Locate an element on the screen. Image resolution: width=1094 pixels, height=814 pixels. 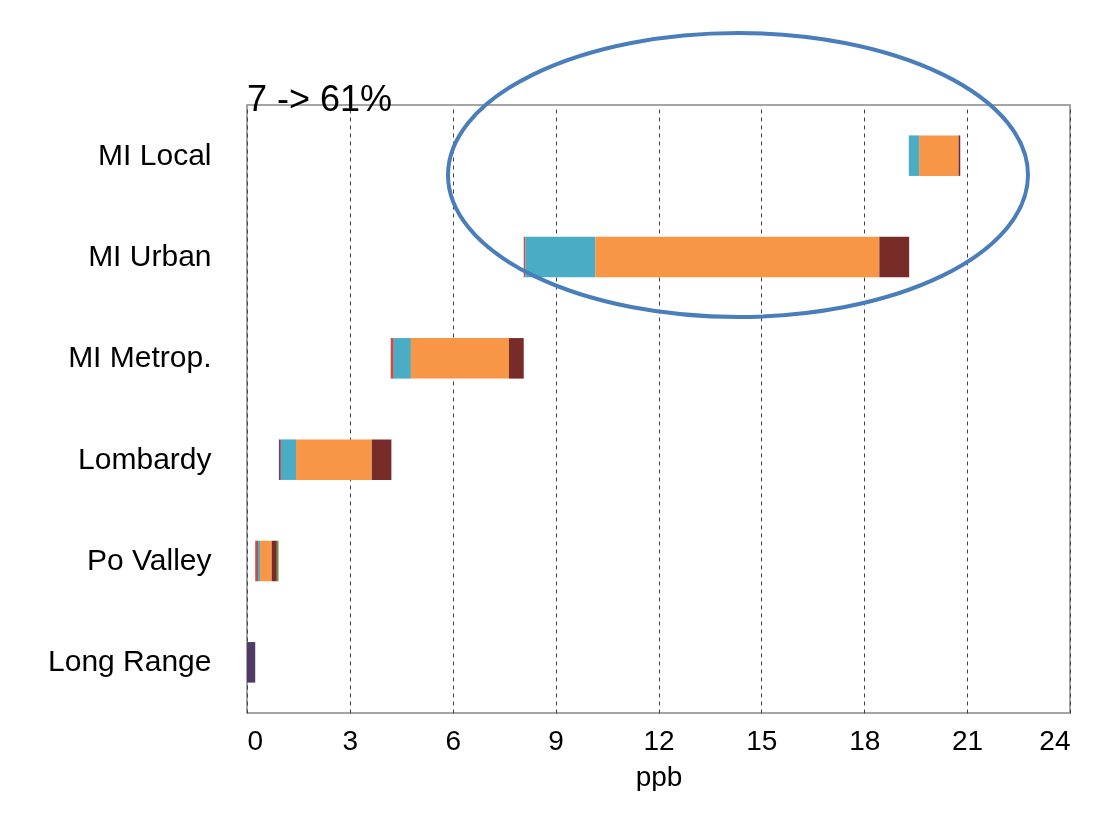
y-tick-label: MI Urban is located at coordinates (150, 255).